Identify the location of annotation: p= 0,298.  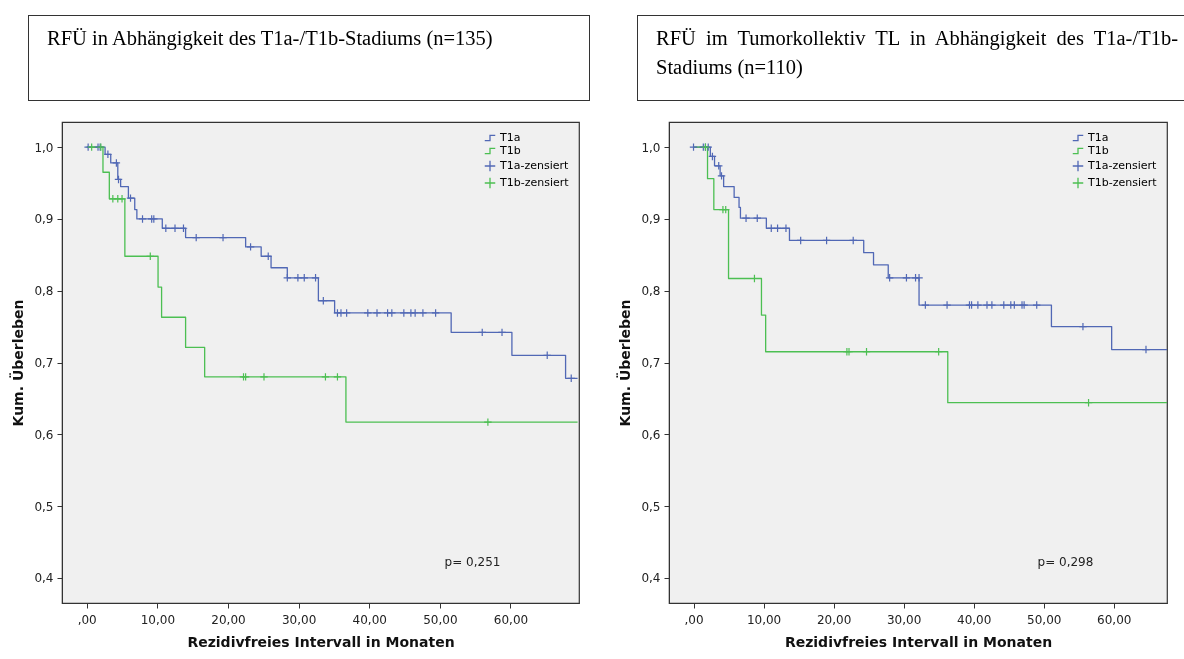
(1065, 562).